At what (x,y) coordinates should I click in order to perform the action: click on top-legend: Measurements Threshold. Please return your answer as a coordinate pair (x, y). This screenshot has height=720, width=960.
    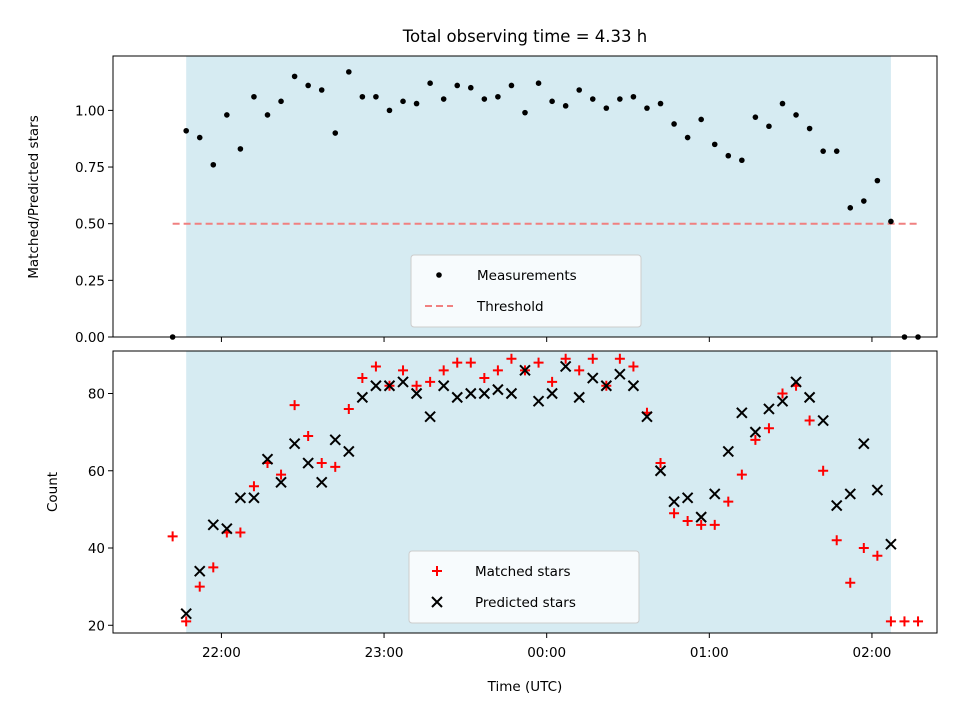
    Looking at the image, I should click on (526, 291).